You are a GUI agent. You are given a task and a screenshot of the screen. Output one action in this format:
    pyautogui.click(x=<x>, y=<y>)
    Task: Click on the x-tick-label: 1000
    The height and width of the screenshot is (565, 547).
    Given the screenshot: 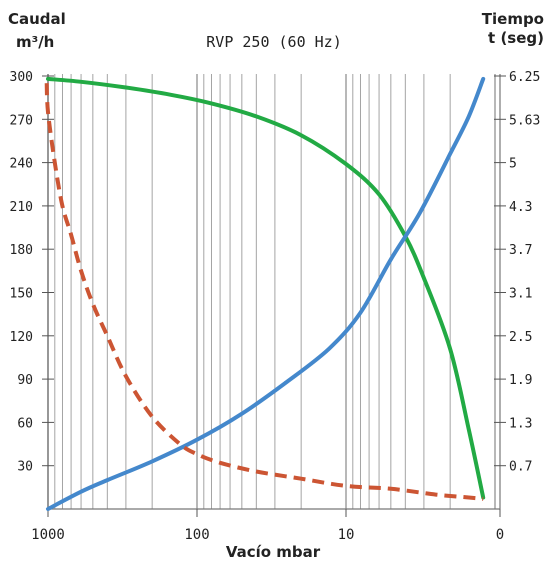 What is the action you would take?
    pyautogui.click(x=48, y=535)
    